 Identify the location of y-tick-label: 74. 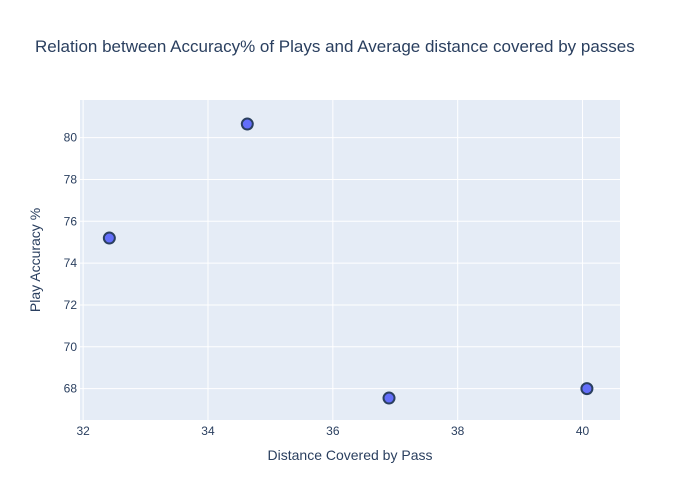
(71, 263).